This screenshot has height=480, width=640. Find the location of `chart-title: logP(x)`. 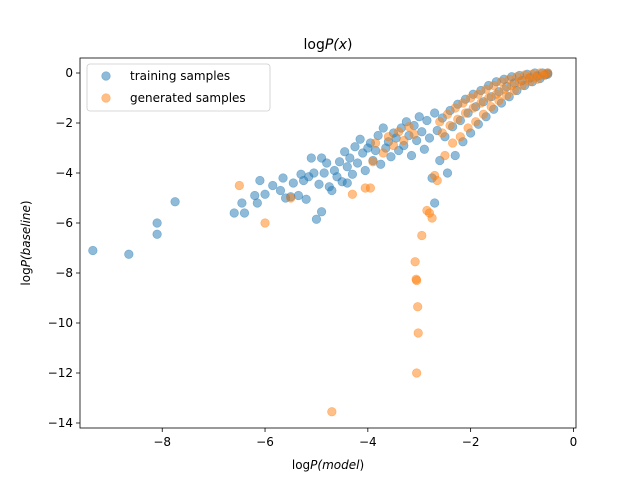

chart-title: logP(x) is located at coordinates (327, 45).